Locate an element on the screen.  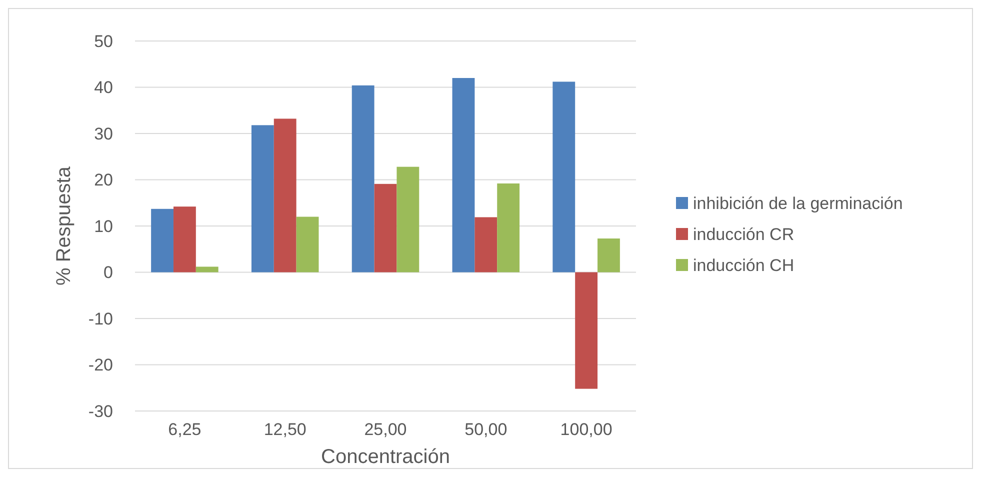
x-tick-label: 12,50 is located at coordinates (285, 429).